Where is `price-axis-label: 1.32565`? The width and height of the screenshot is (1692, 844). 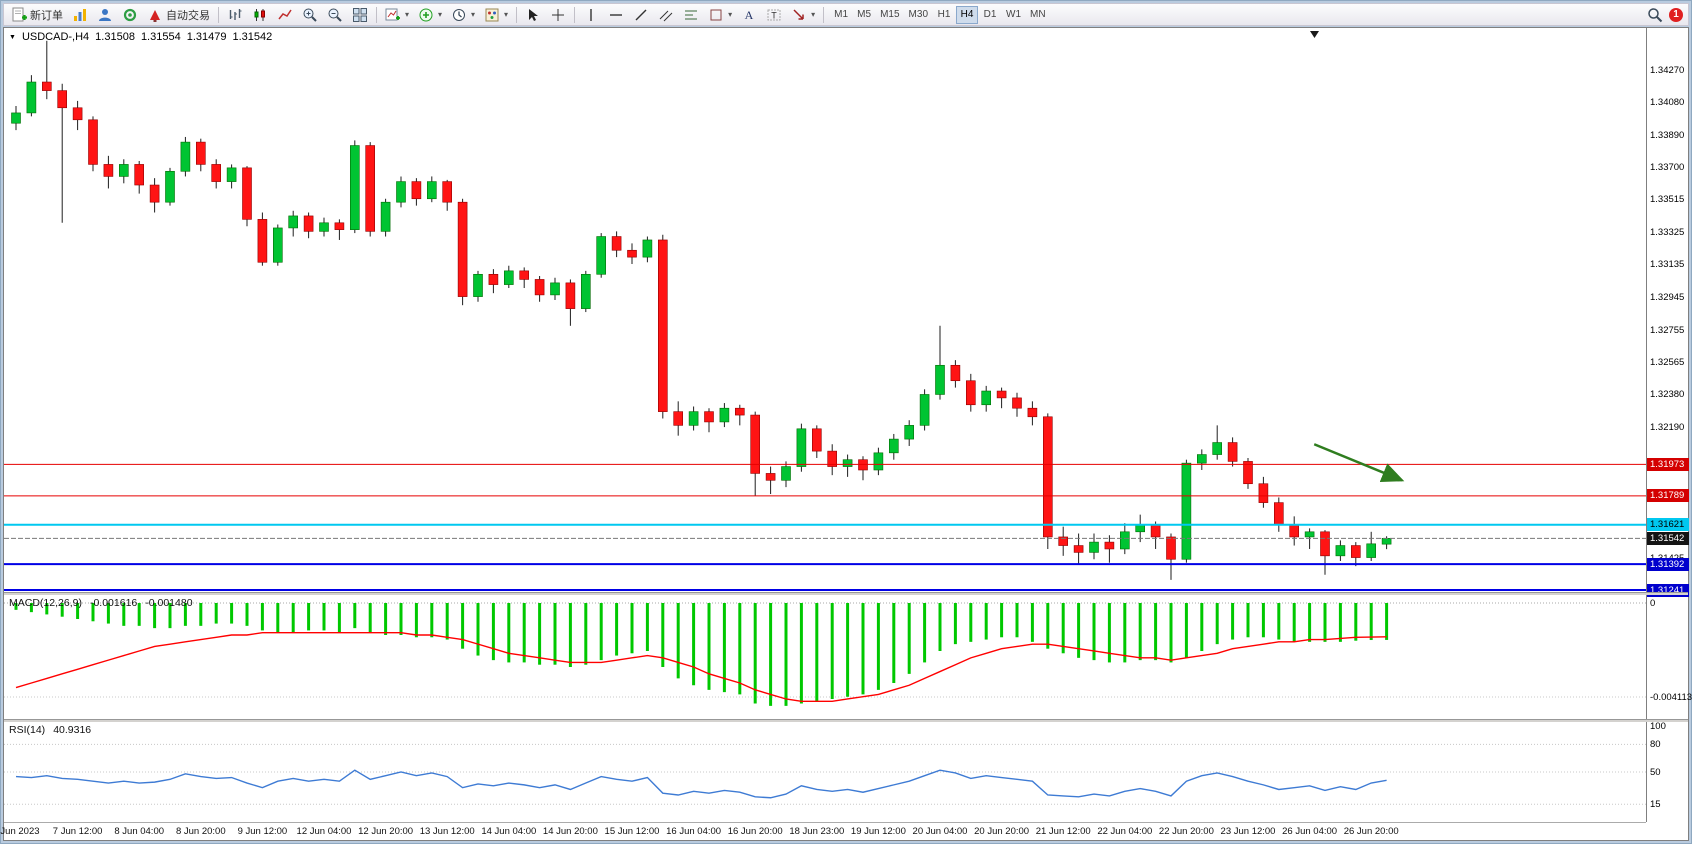
price-axis-label: 1.32565 is located at coordinates (1667, 363).